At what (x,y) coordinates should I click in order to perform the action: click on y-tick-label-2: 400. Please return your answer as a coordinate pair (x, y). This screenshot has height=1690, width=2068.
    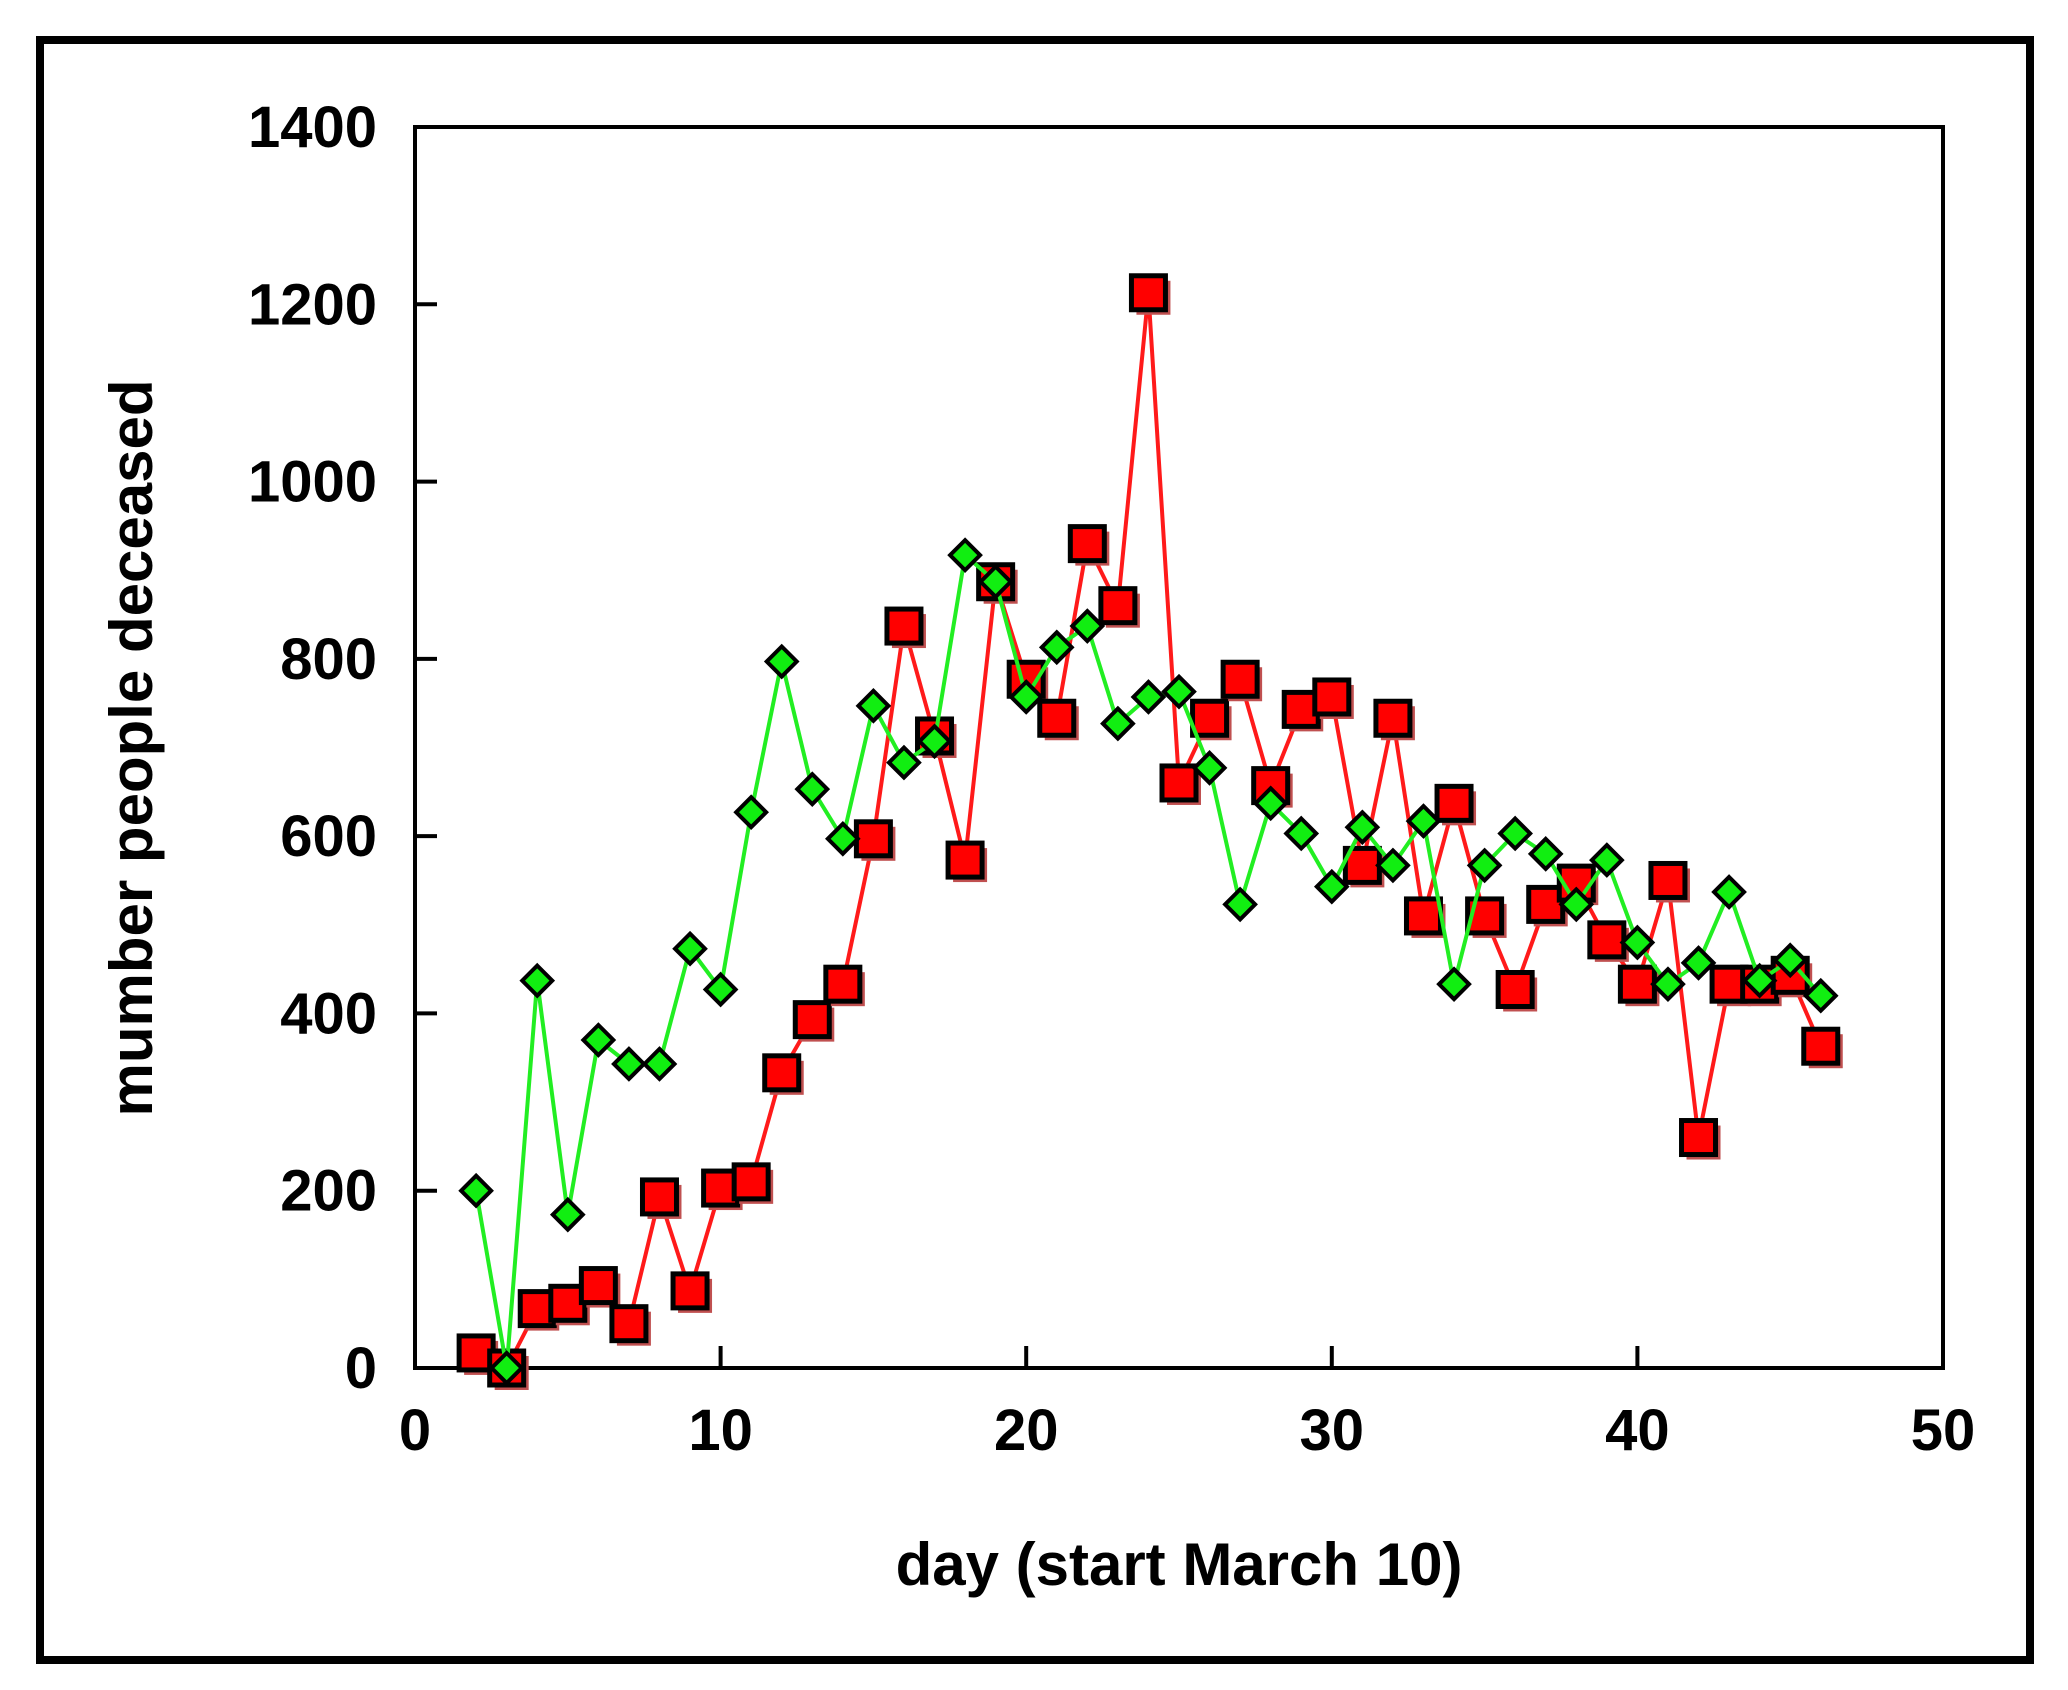
    Looking at the image, I should click on (328, 1013).